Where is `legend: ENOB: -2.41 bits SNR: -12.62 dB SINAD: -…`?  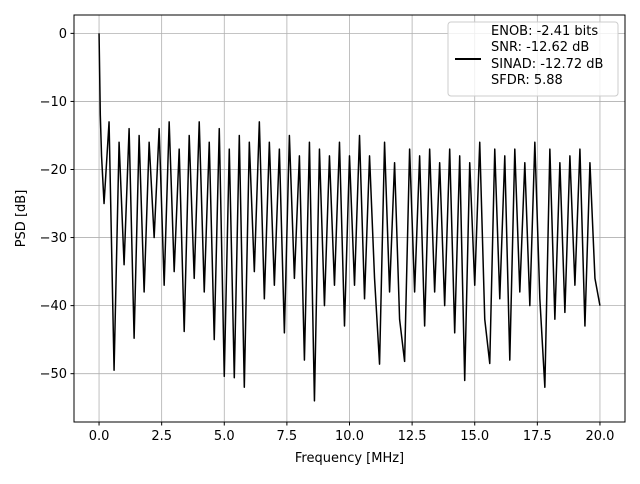
legend: ENOB: -2.41 bits SNR: -12.62 dB SINAD: -… is located at coordinates (533, 59).